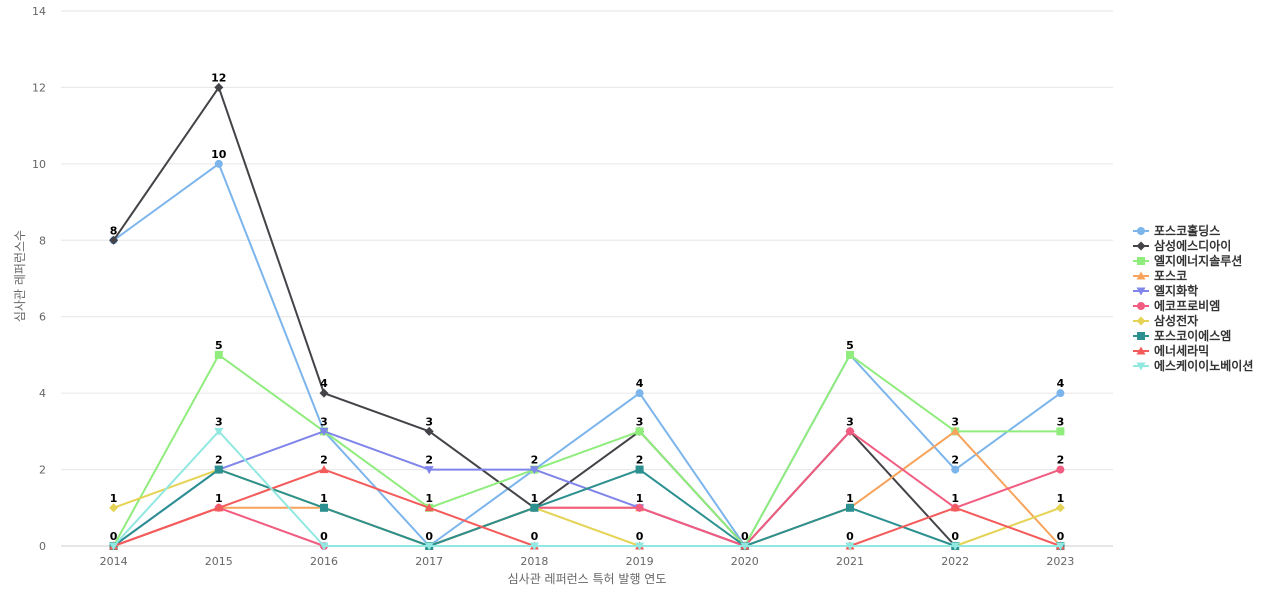  I want to click on legend-item: 삼성전자, so click(1165, 320).